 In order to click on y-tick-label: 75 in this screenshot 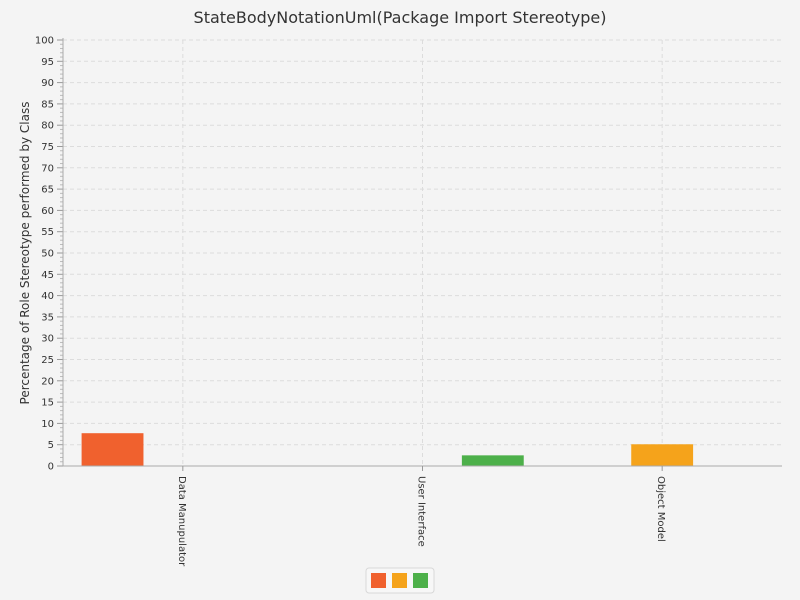, I will do `click(47, 147)`.